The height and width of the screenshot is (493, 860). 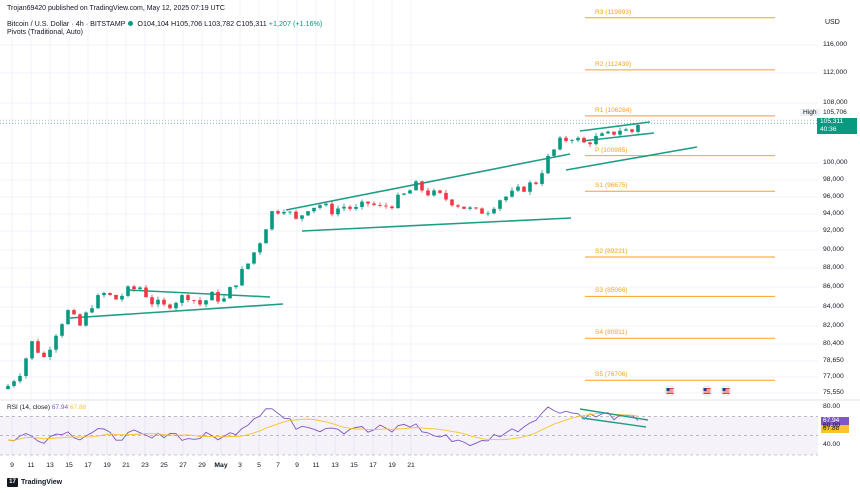 What do you see at coordinates (833, 376) in the screenshot?
I see `price-tick-label: 77,000` at bounding box center [833, 376].